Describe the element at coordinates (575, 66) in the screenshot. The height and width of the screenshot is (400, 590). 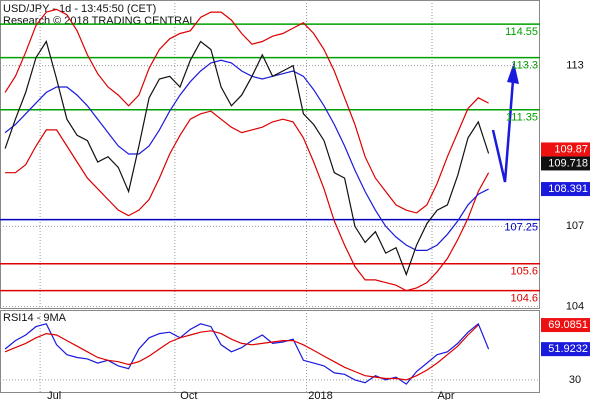
I see `y-tick-label: 113` at that location.